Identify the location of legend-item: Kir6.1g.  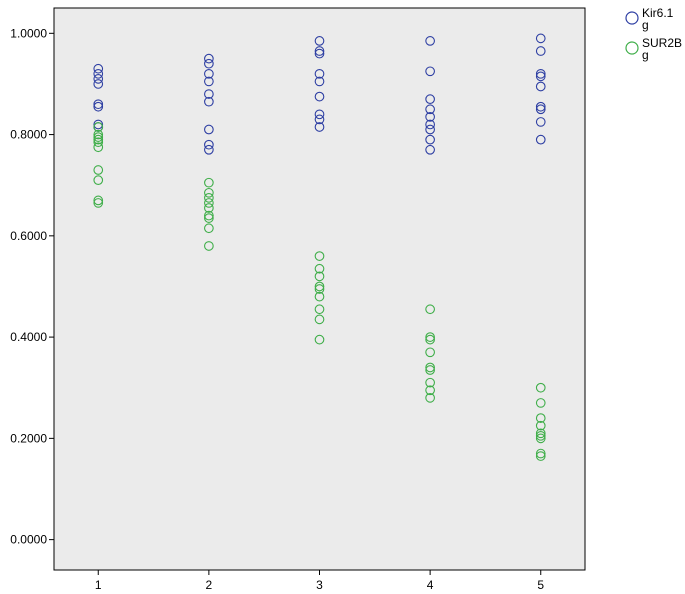
(649, 19).